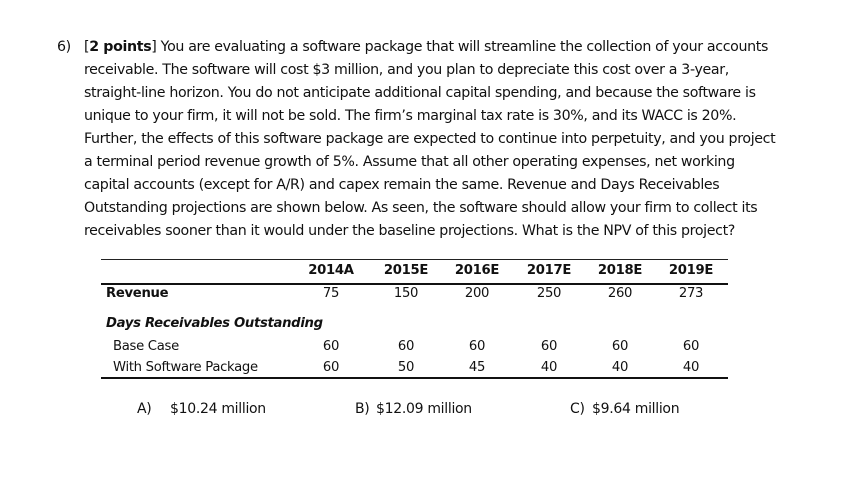  Describe the element at coordinates (549, 346) in the screenshot. I see `base-case-2017e: 60` at that location.